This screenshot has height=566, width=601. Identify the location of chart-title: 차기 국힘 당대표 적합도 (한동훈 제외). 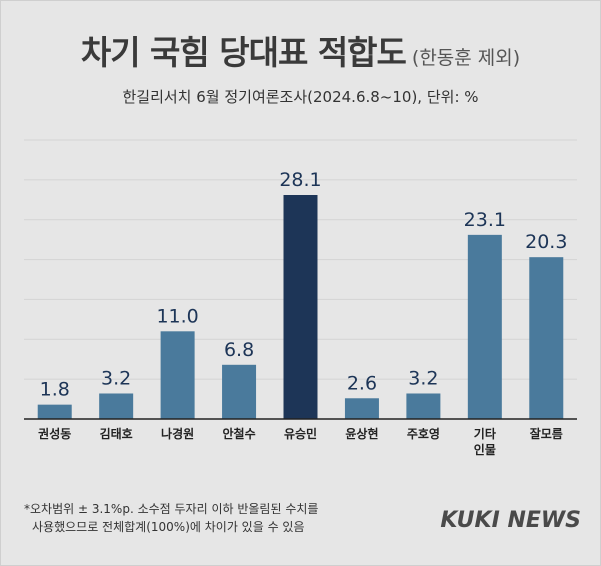
(300, 50).